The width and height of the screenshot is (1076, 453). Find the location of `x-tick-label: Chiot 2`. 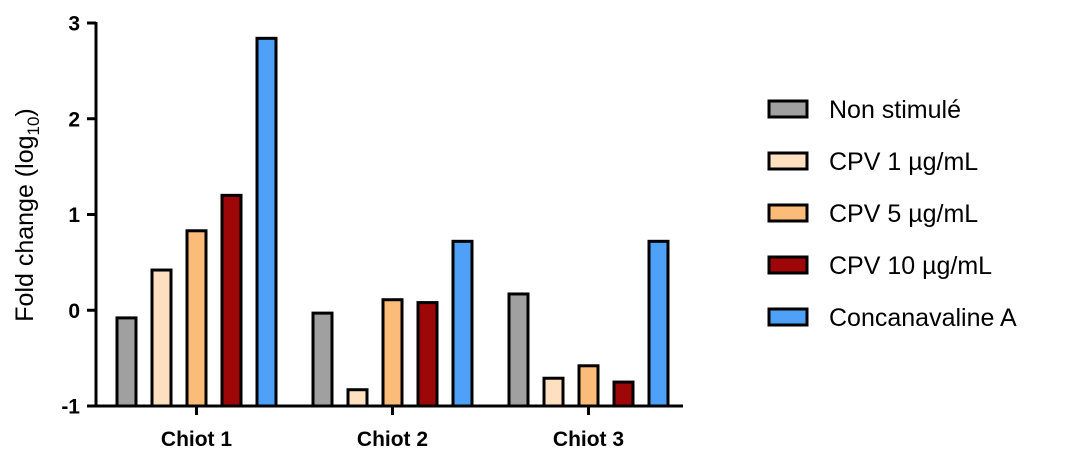

x-tick-label: Chiot 2 is located at coordinates (392, 439).